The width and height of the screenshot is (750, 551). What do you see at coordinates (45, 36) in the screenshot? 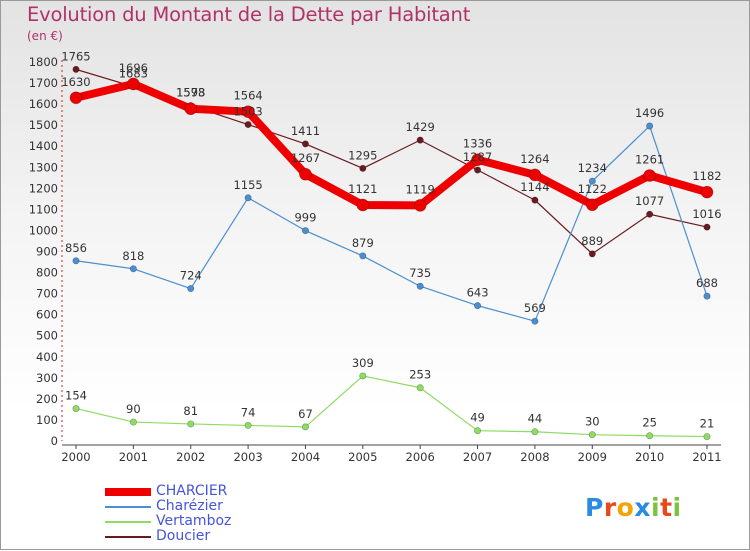
I see `chart-unit: (en €)` at bounding box center [45, 36].